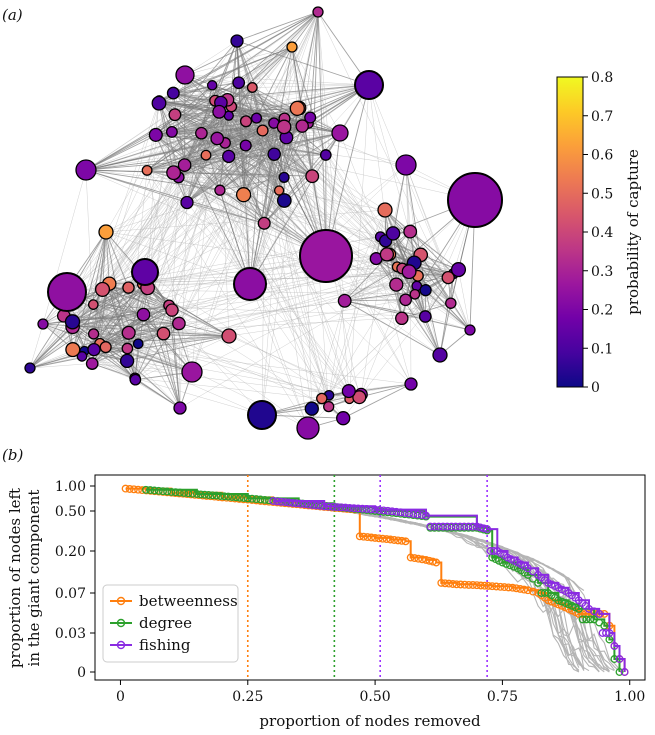  I want to click on panel-b-label: (b), so click(12, 455).